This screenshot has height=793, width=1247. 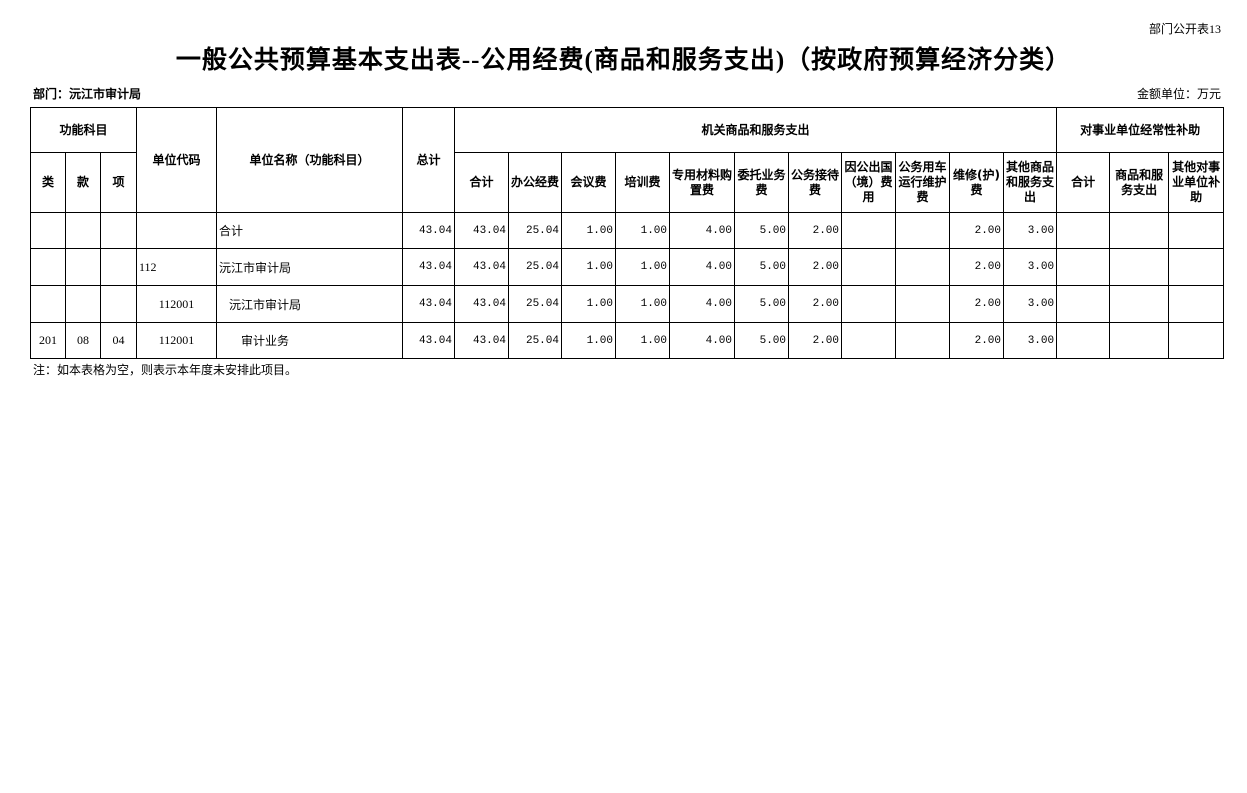 I want to click on cell-unit-name: 沅江市审计局, so click(x=309, y=267).